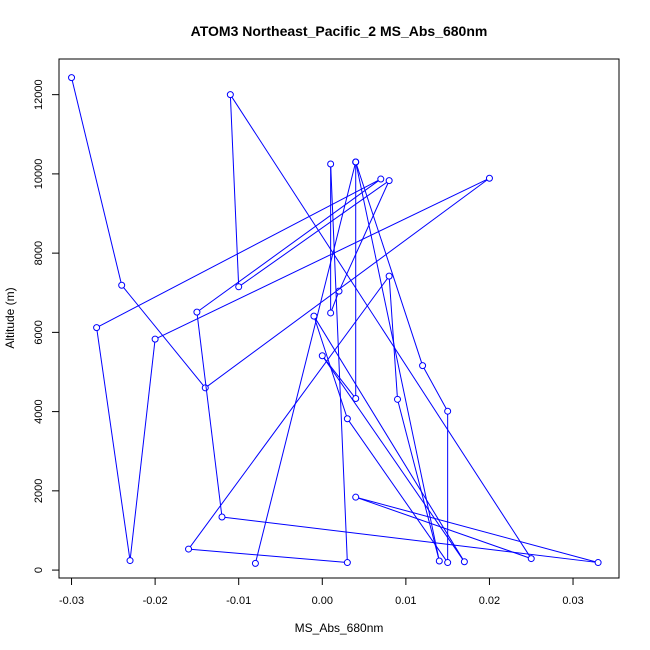 The height and width of the screenshot is (650, 650). I want to click on y-tick-label: 10000, so click(39, 174).